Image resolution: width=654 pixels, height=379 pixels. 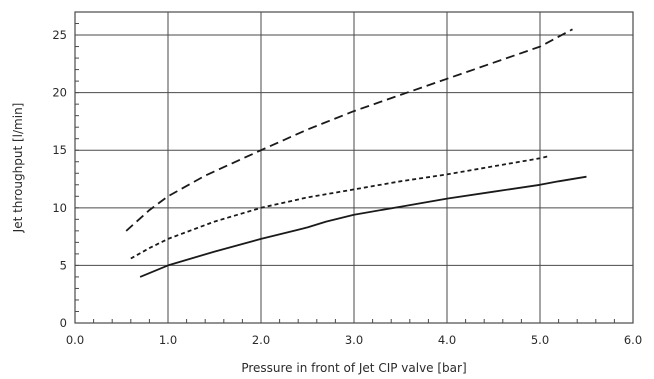 What do you see at coordinates (59, 179) in the screenshot?
I see `y-tick-labels: 0 5 10 15 20 25` at bounding box center [59, 179].